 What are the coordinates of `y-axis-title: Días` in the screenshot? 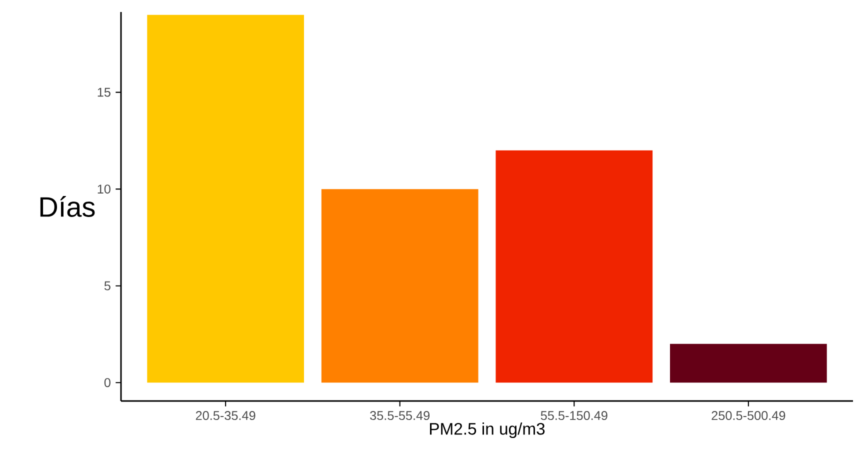 It's located at (67, 206).